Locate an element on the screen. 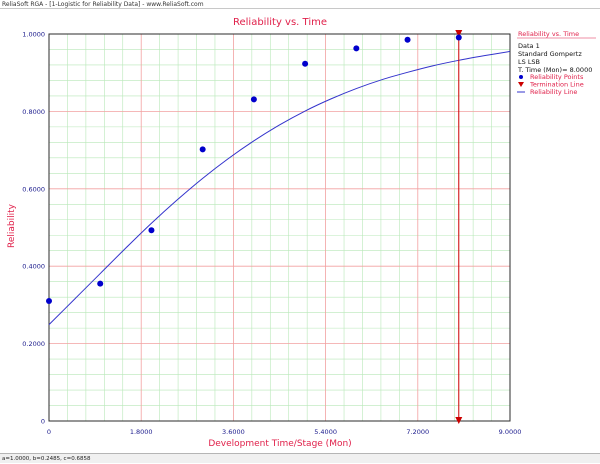  termination-layer is located at coordinates (459, 227).